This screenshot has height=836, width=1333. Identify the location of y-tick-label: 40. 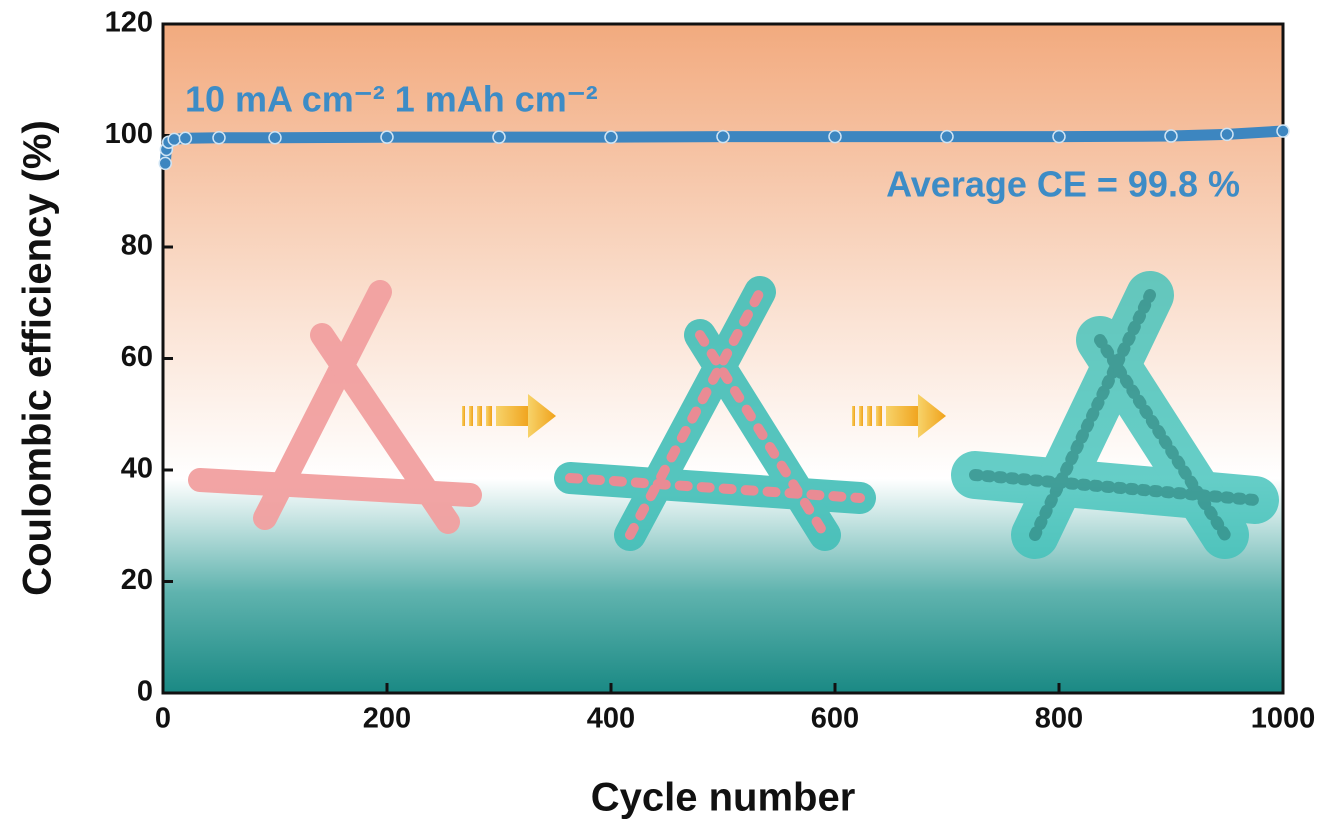
(137, 469).